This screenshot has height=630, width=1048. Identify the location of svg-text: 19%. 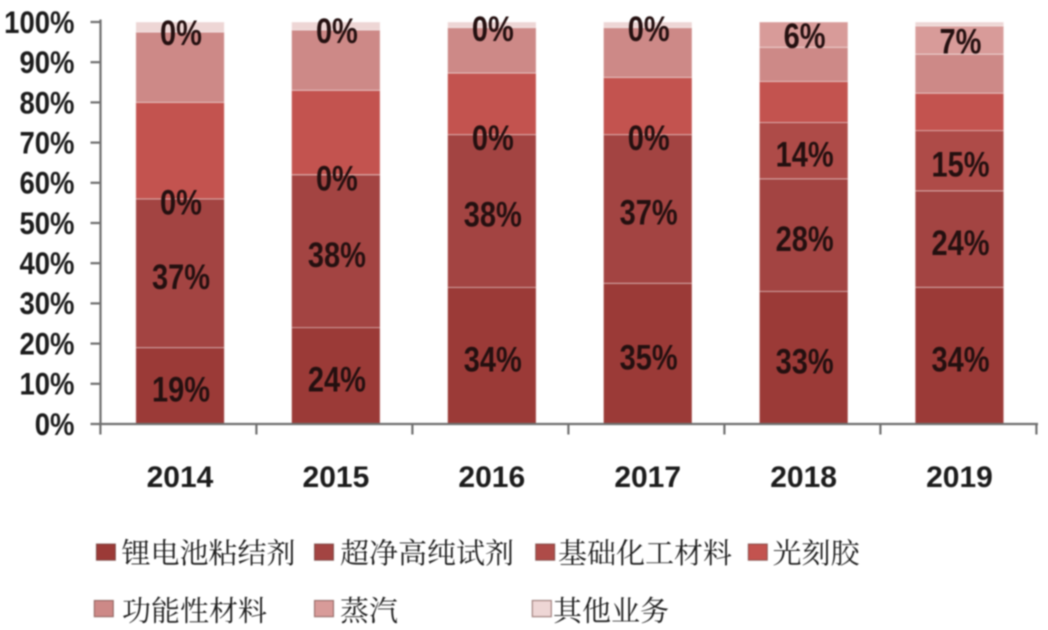
(181, 389).